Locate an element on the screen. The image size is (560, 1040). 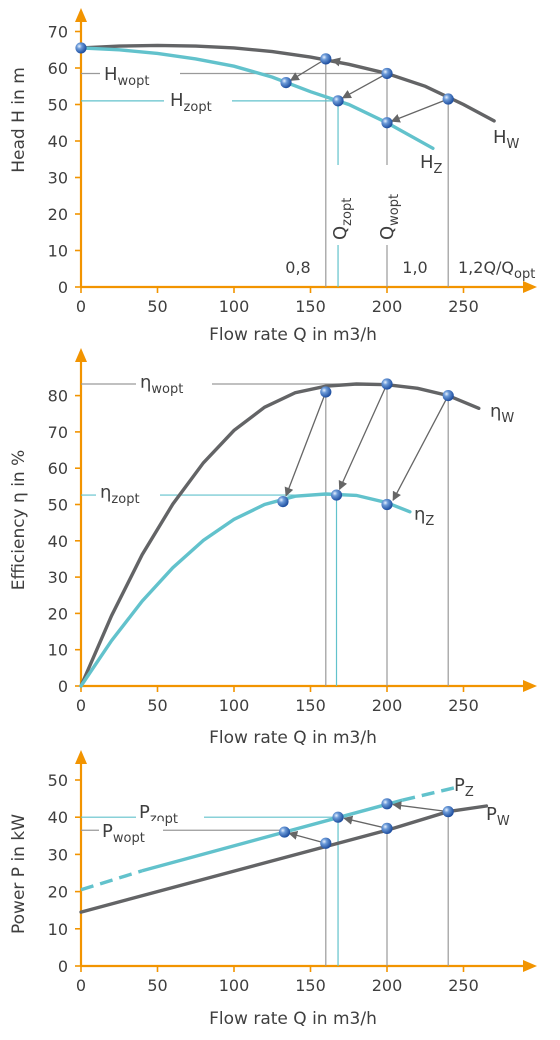
power-points is located at coordinates (366, 823).